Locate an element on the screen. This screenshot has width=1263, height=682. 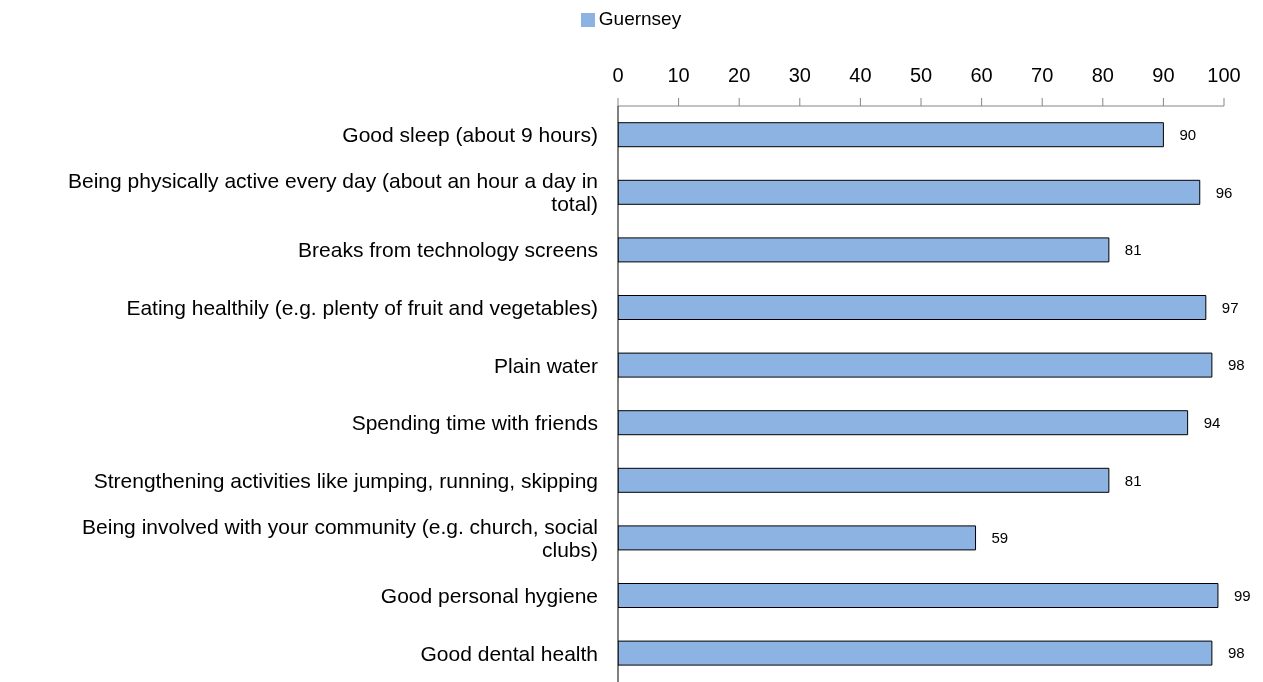
data-label: 94 is located at coordinates (1212, 423).